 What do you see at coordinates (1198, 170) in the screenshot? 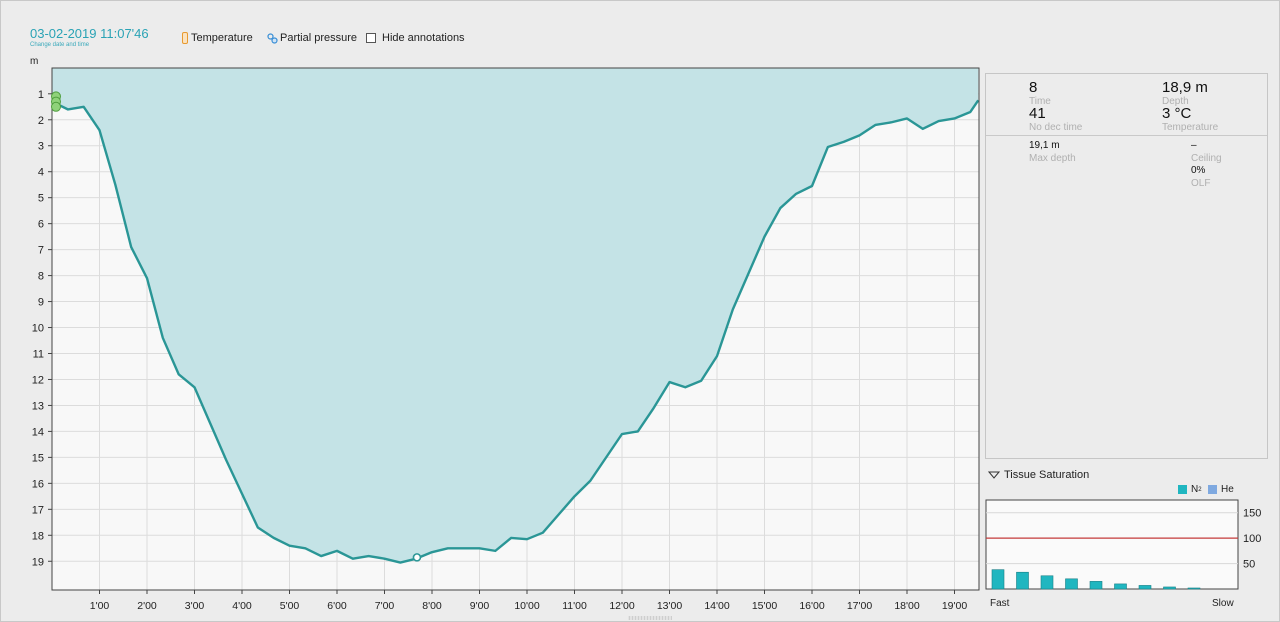
I see `olf-value: 0%` at bounding box center [1198, 170].